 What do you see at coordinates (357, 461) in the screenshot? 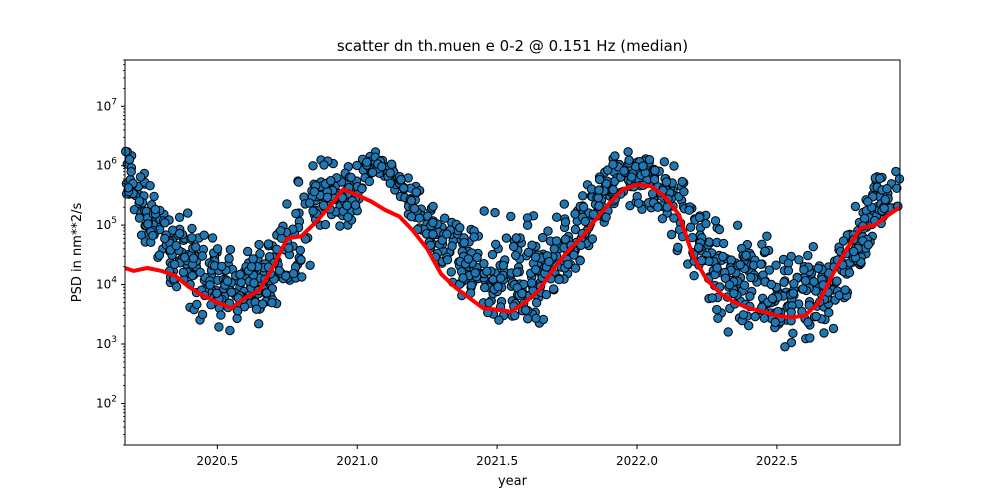
I see `x-tick-label: 2021.0` at bounding box center [357, 461].